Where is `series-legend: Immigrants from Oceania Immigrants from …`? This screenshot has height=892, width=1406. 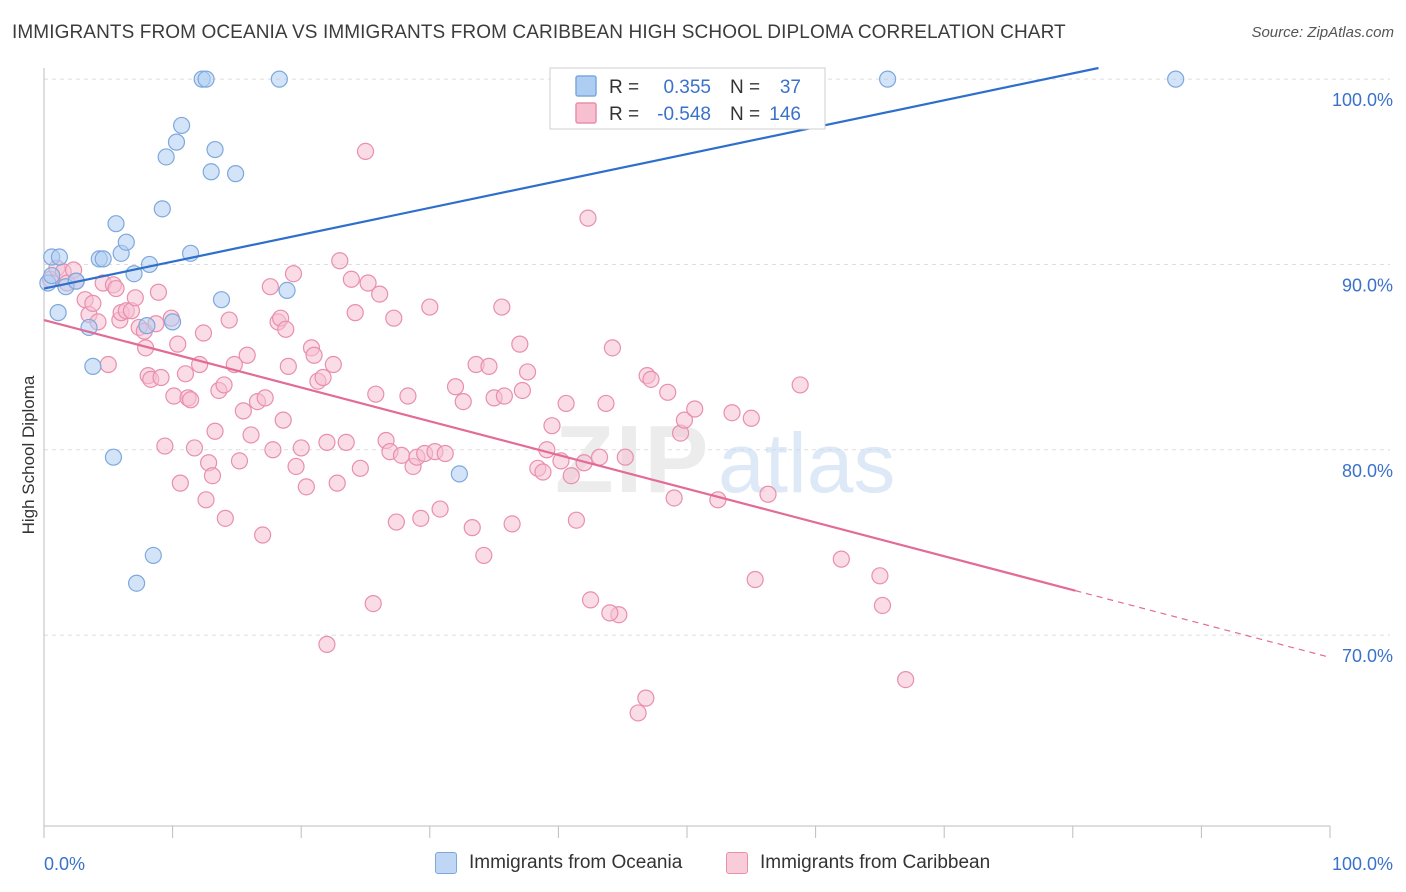 series-legend: Immigrants from Oceania Immigrants from … is located at coordinates (703, 865).